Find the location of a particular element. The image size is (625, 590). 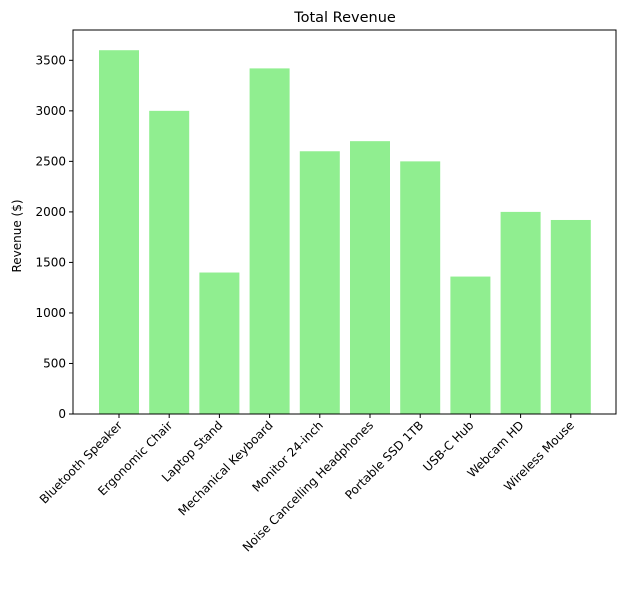

y-ticks-group: 0 500 1000 1500 2000 2500 3000 3500 is located at coordinates (54, 237).